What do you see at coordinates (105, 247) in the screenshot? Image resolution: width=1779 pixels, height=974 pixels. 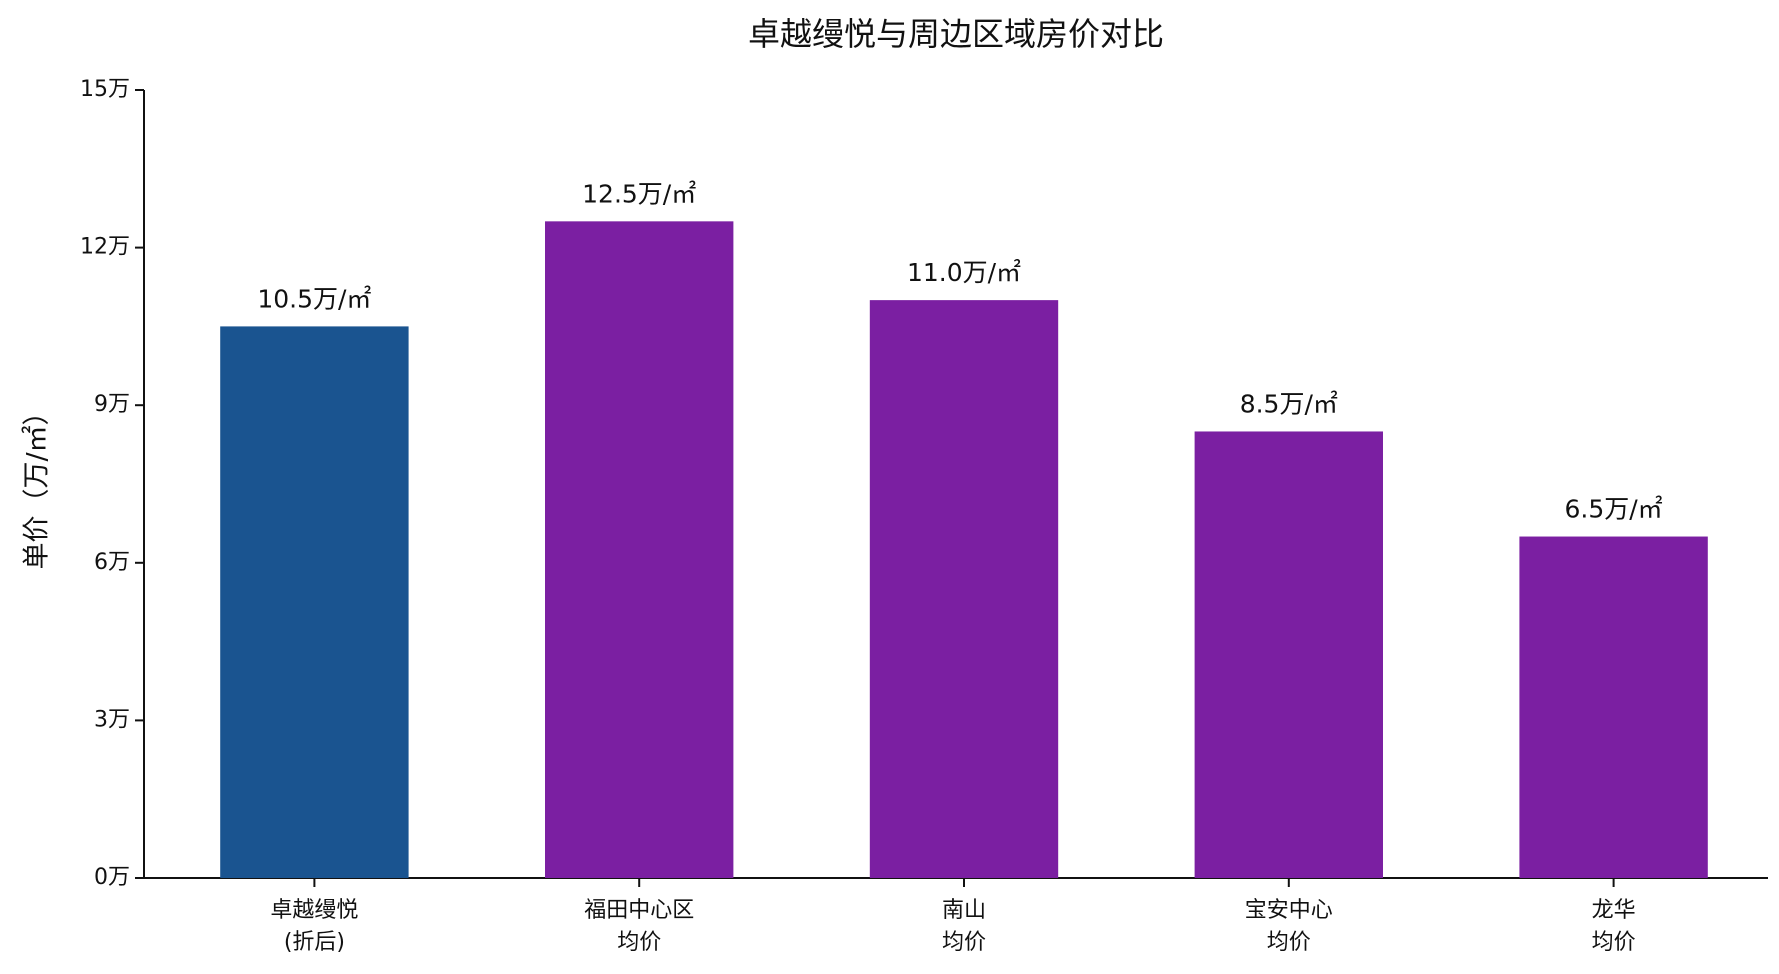 I see `y-tick-label: 12万` at bounding box center [105, 247].